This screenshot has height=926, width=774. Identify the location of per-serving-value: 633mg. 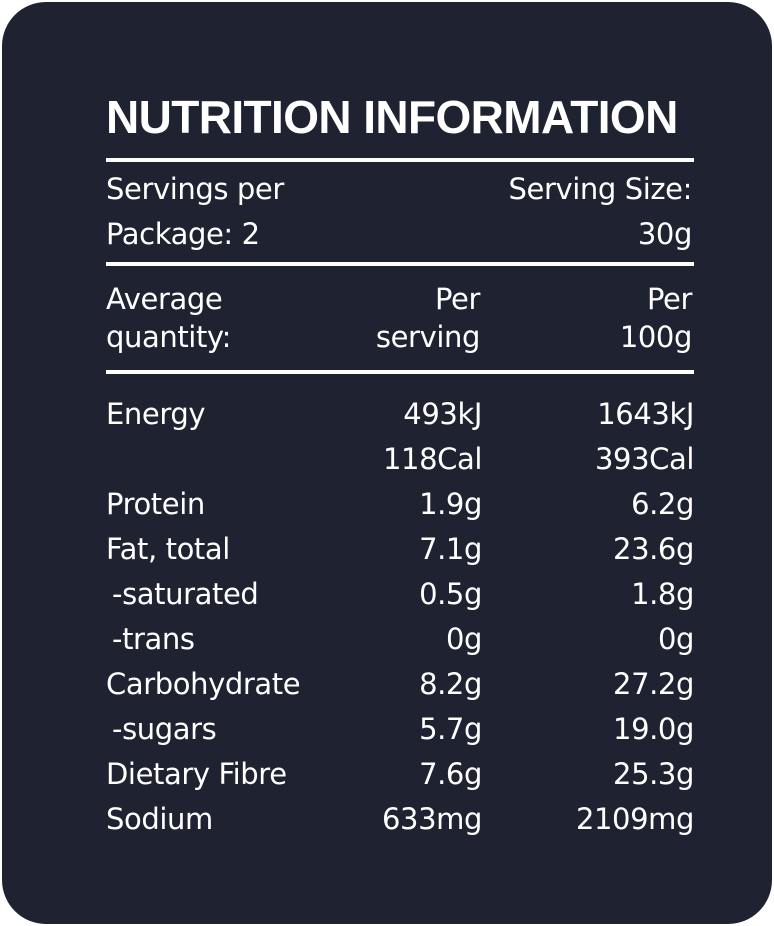
(431, 819).